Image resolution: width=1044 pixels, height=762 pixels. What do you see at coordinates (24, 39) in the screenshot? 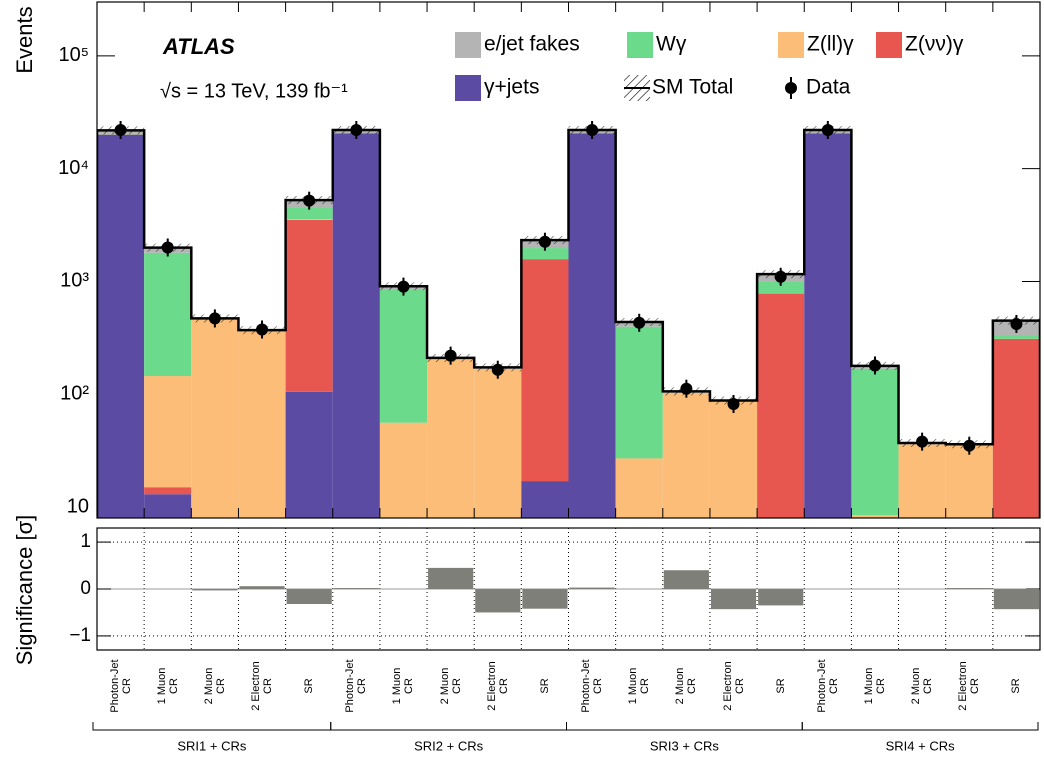
I see `y-axis-title: Events` at bounding box center [24, 39].